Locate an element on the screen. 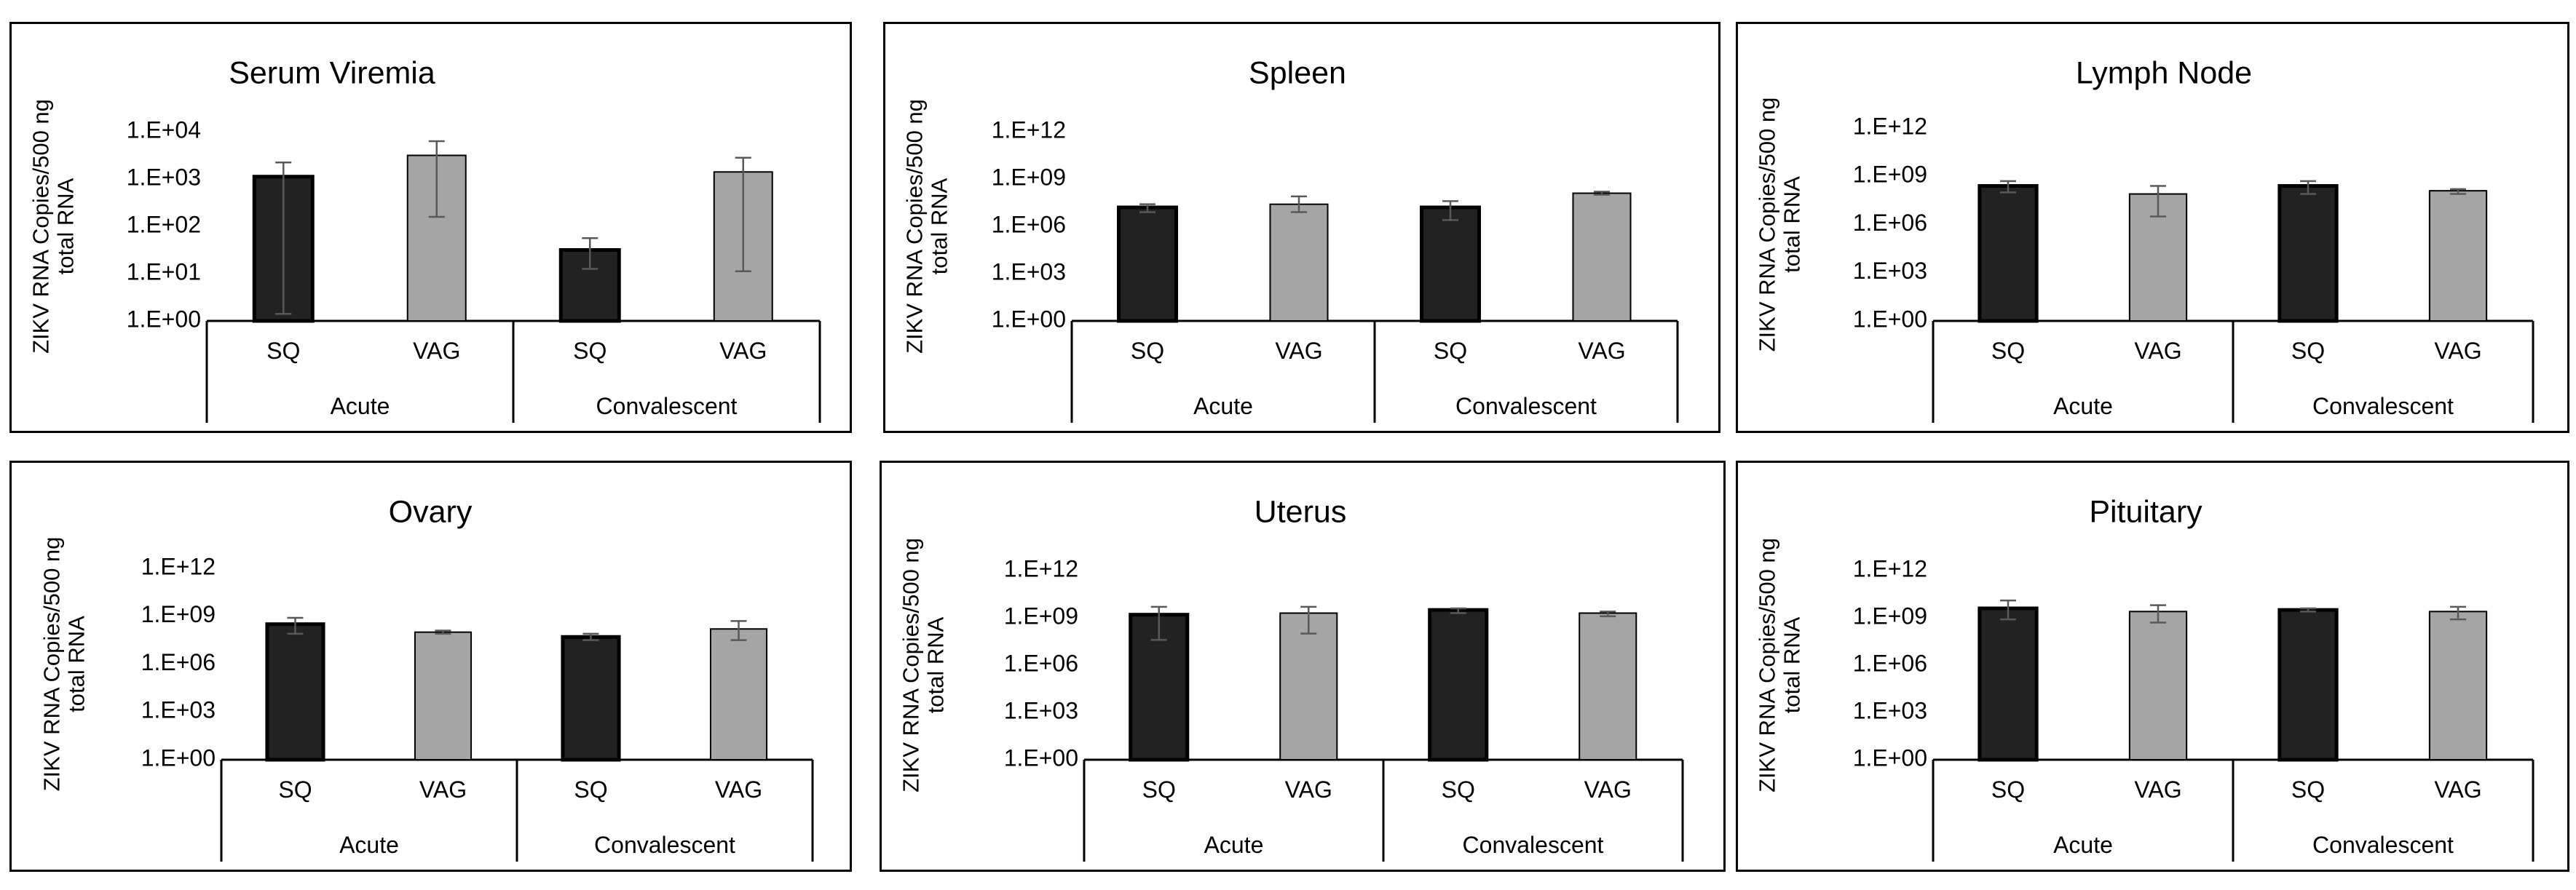 The height and width of the screenshot is (890, 2576). chart-title: Spleen is located at coordinates (1298, 72).